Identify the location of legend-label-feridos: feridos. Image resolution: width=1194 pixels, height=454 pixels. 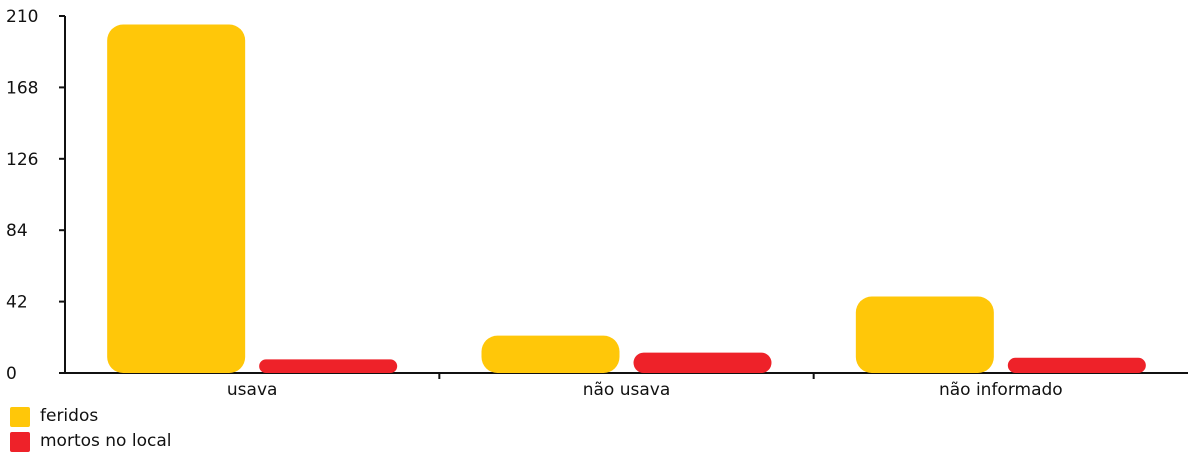
(69, 416).